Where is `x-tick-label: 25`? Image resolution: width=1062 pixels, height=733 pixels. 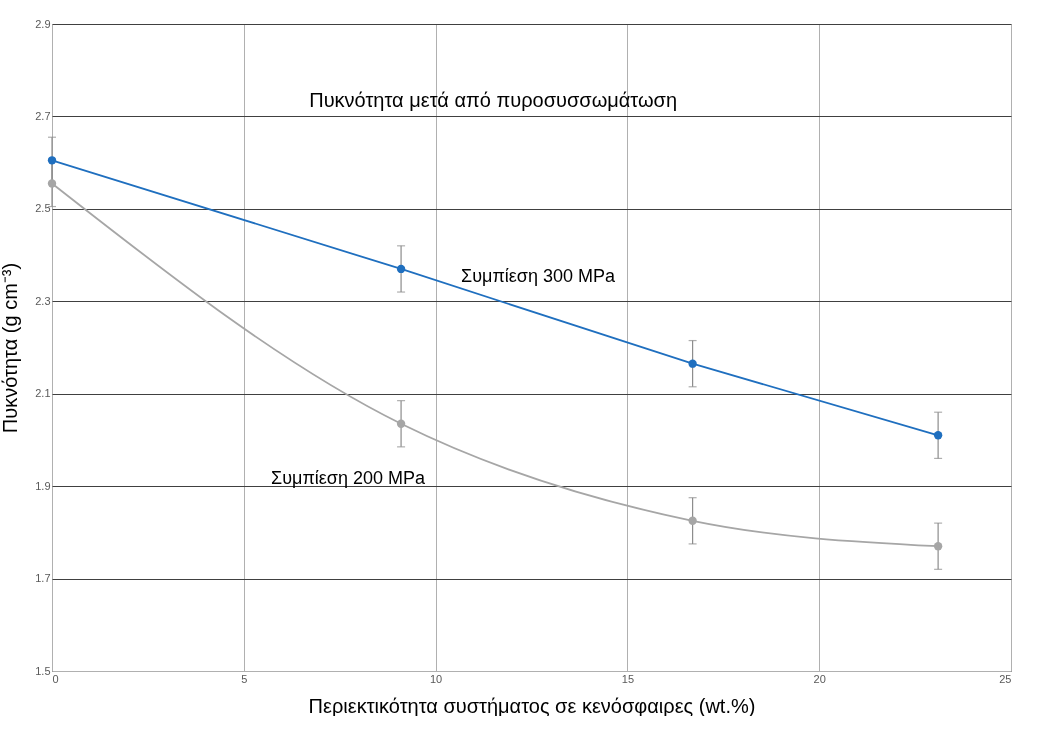 x-tick-label: 25 is located at coordinates (1005, 678).